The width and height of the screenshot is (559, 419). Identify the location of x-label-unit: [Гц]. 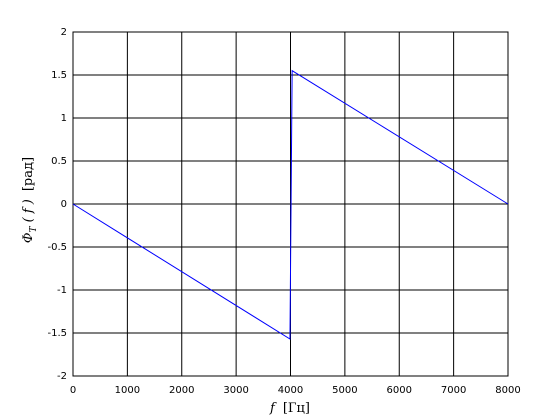
(296, 408).